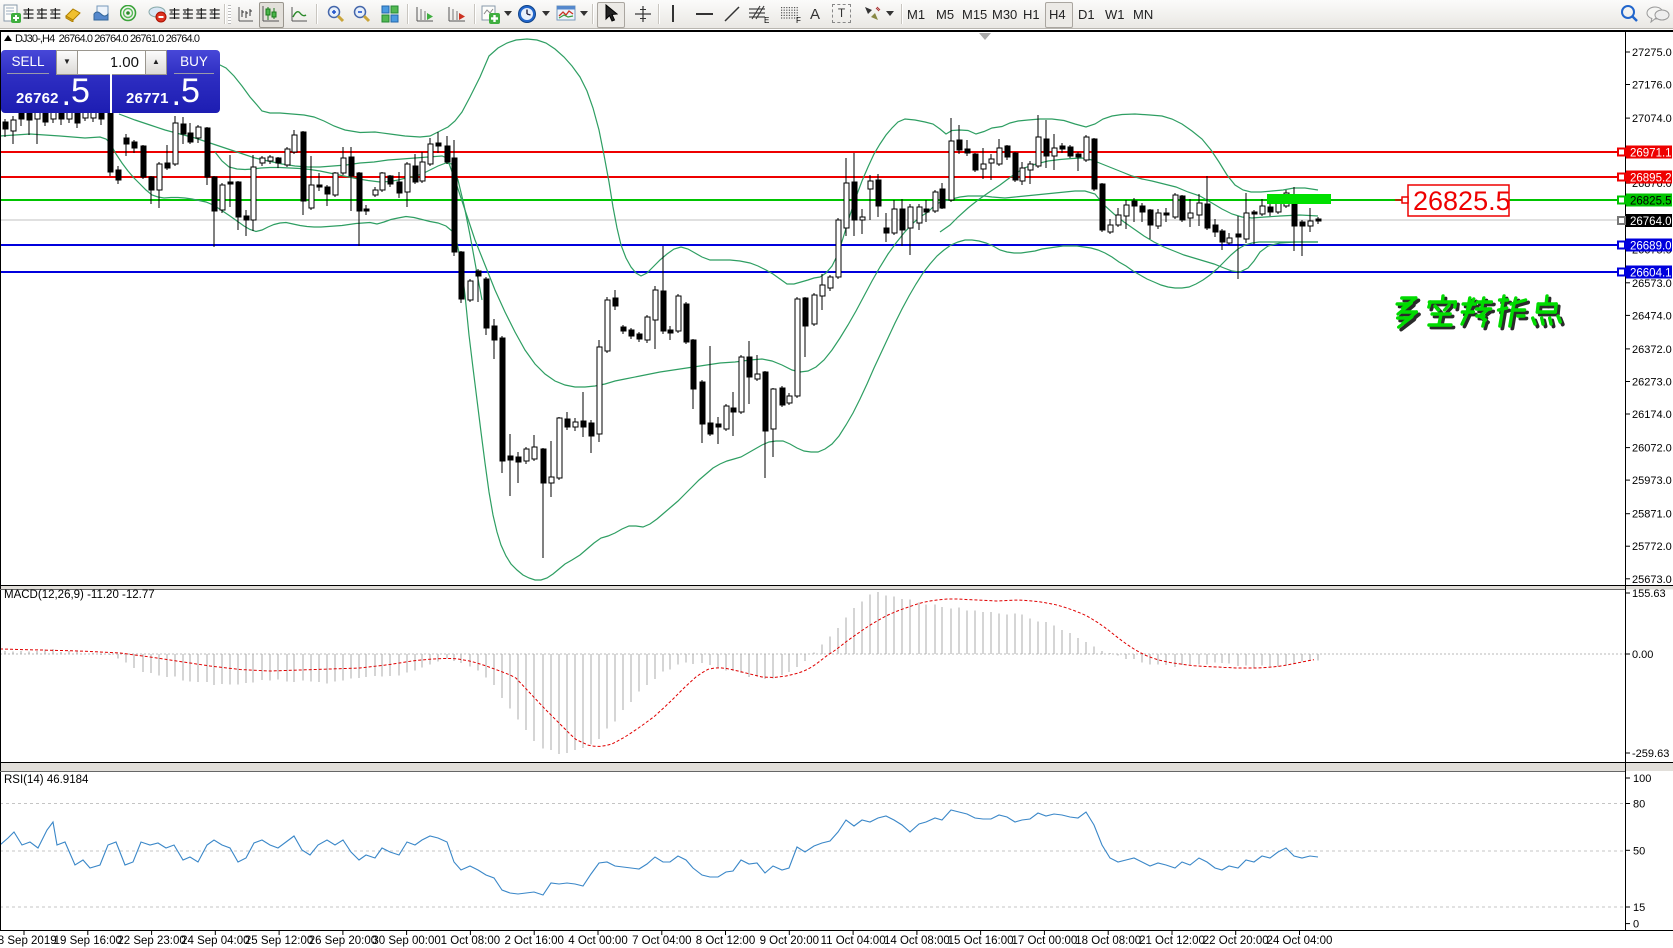  I want to click on svg-text: 50, so click(1639, 851).